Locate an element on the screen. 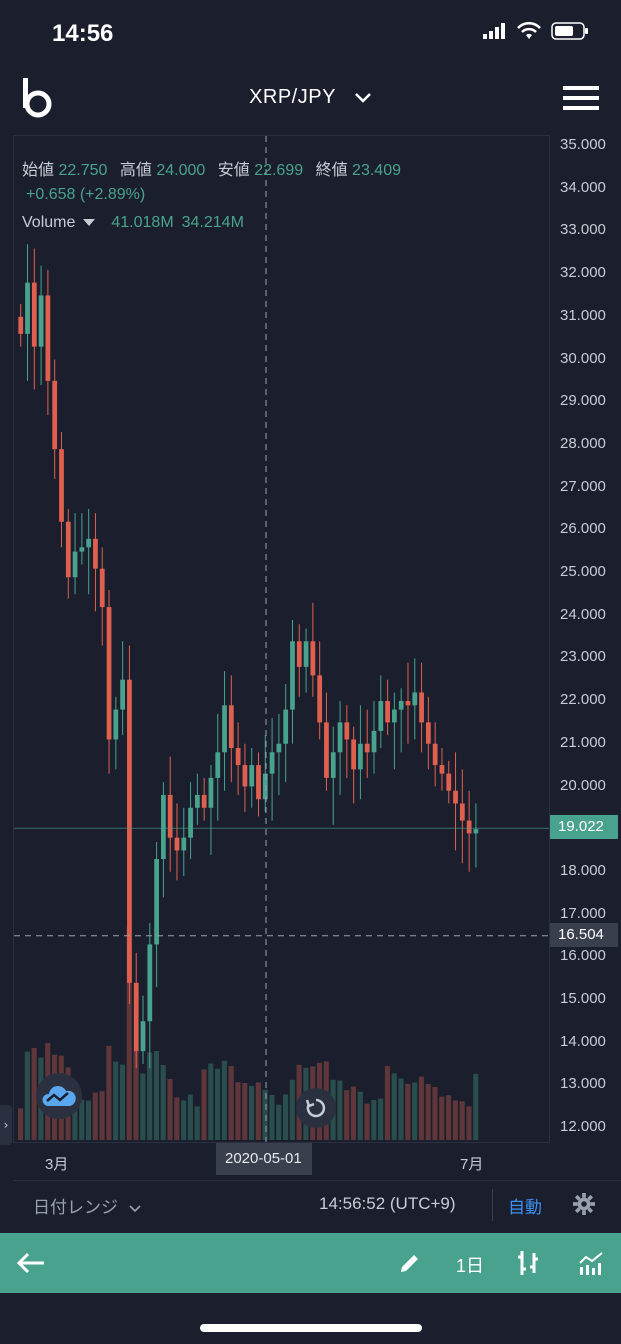  chart-style-button is located at coordinates (59, 1096).